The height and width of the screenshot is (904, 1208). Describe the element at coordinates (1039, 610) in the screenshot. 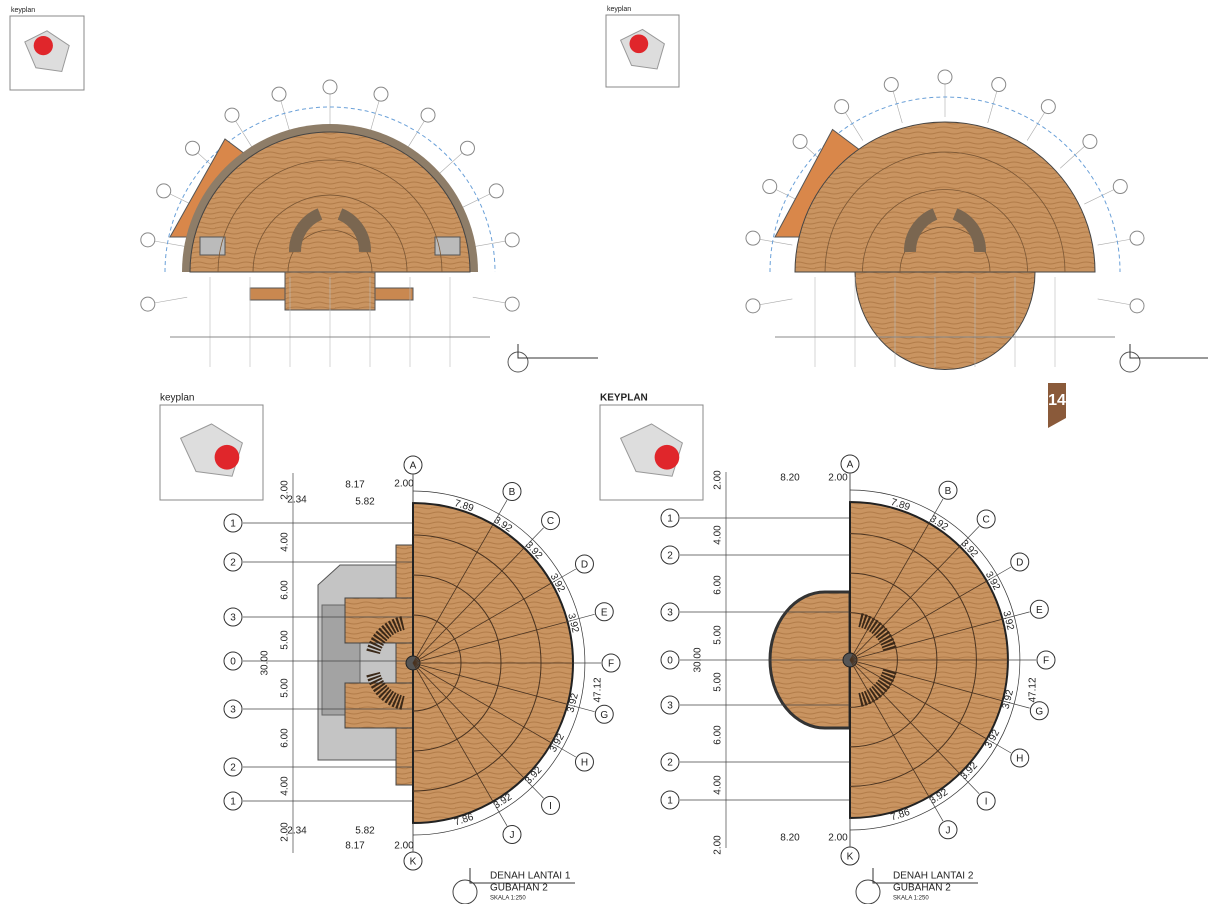

I see `column-label: E` at that location.